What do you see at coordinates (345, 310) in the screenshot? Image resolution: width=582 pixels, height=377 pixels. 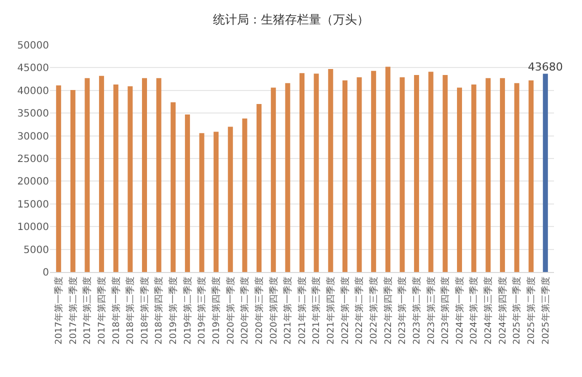 I see `x-tick-label: 2022年第一季度` at bounding box center [345, 310].